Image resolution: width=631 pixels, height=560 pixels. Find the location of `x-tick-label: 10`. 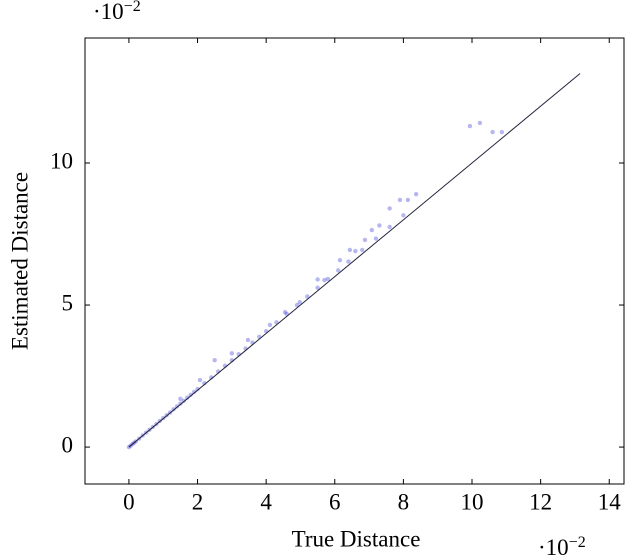

x-tick-label: 10 is located at coordinates (472, 501).